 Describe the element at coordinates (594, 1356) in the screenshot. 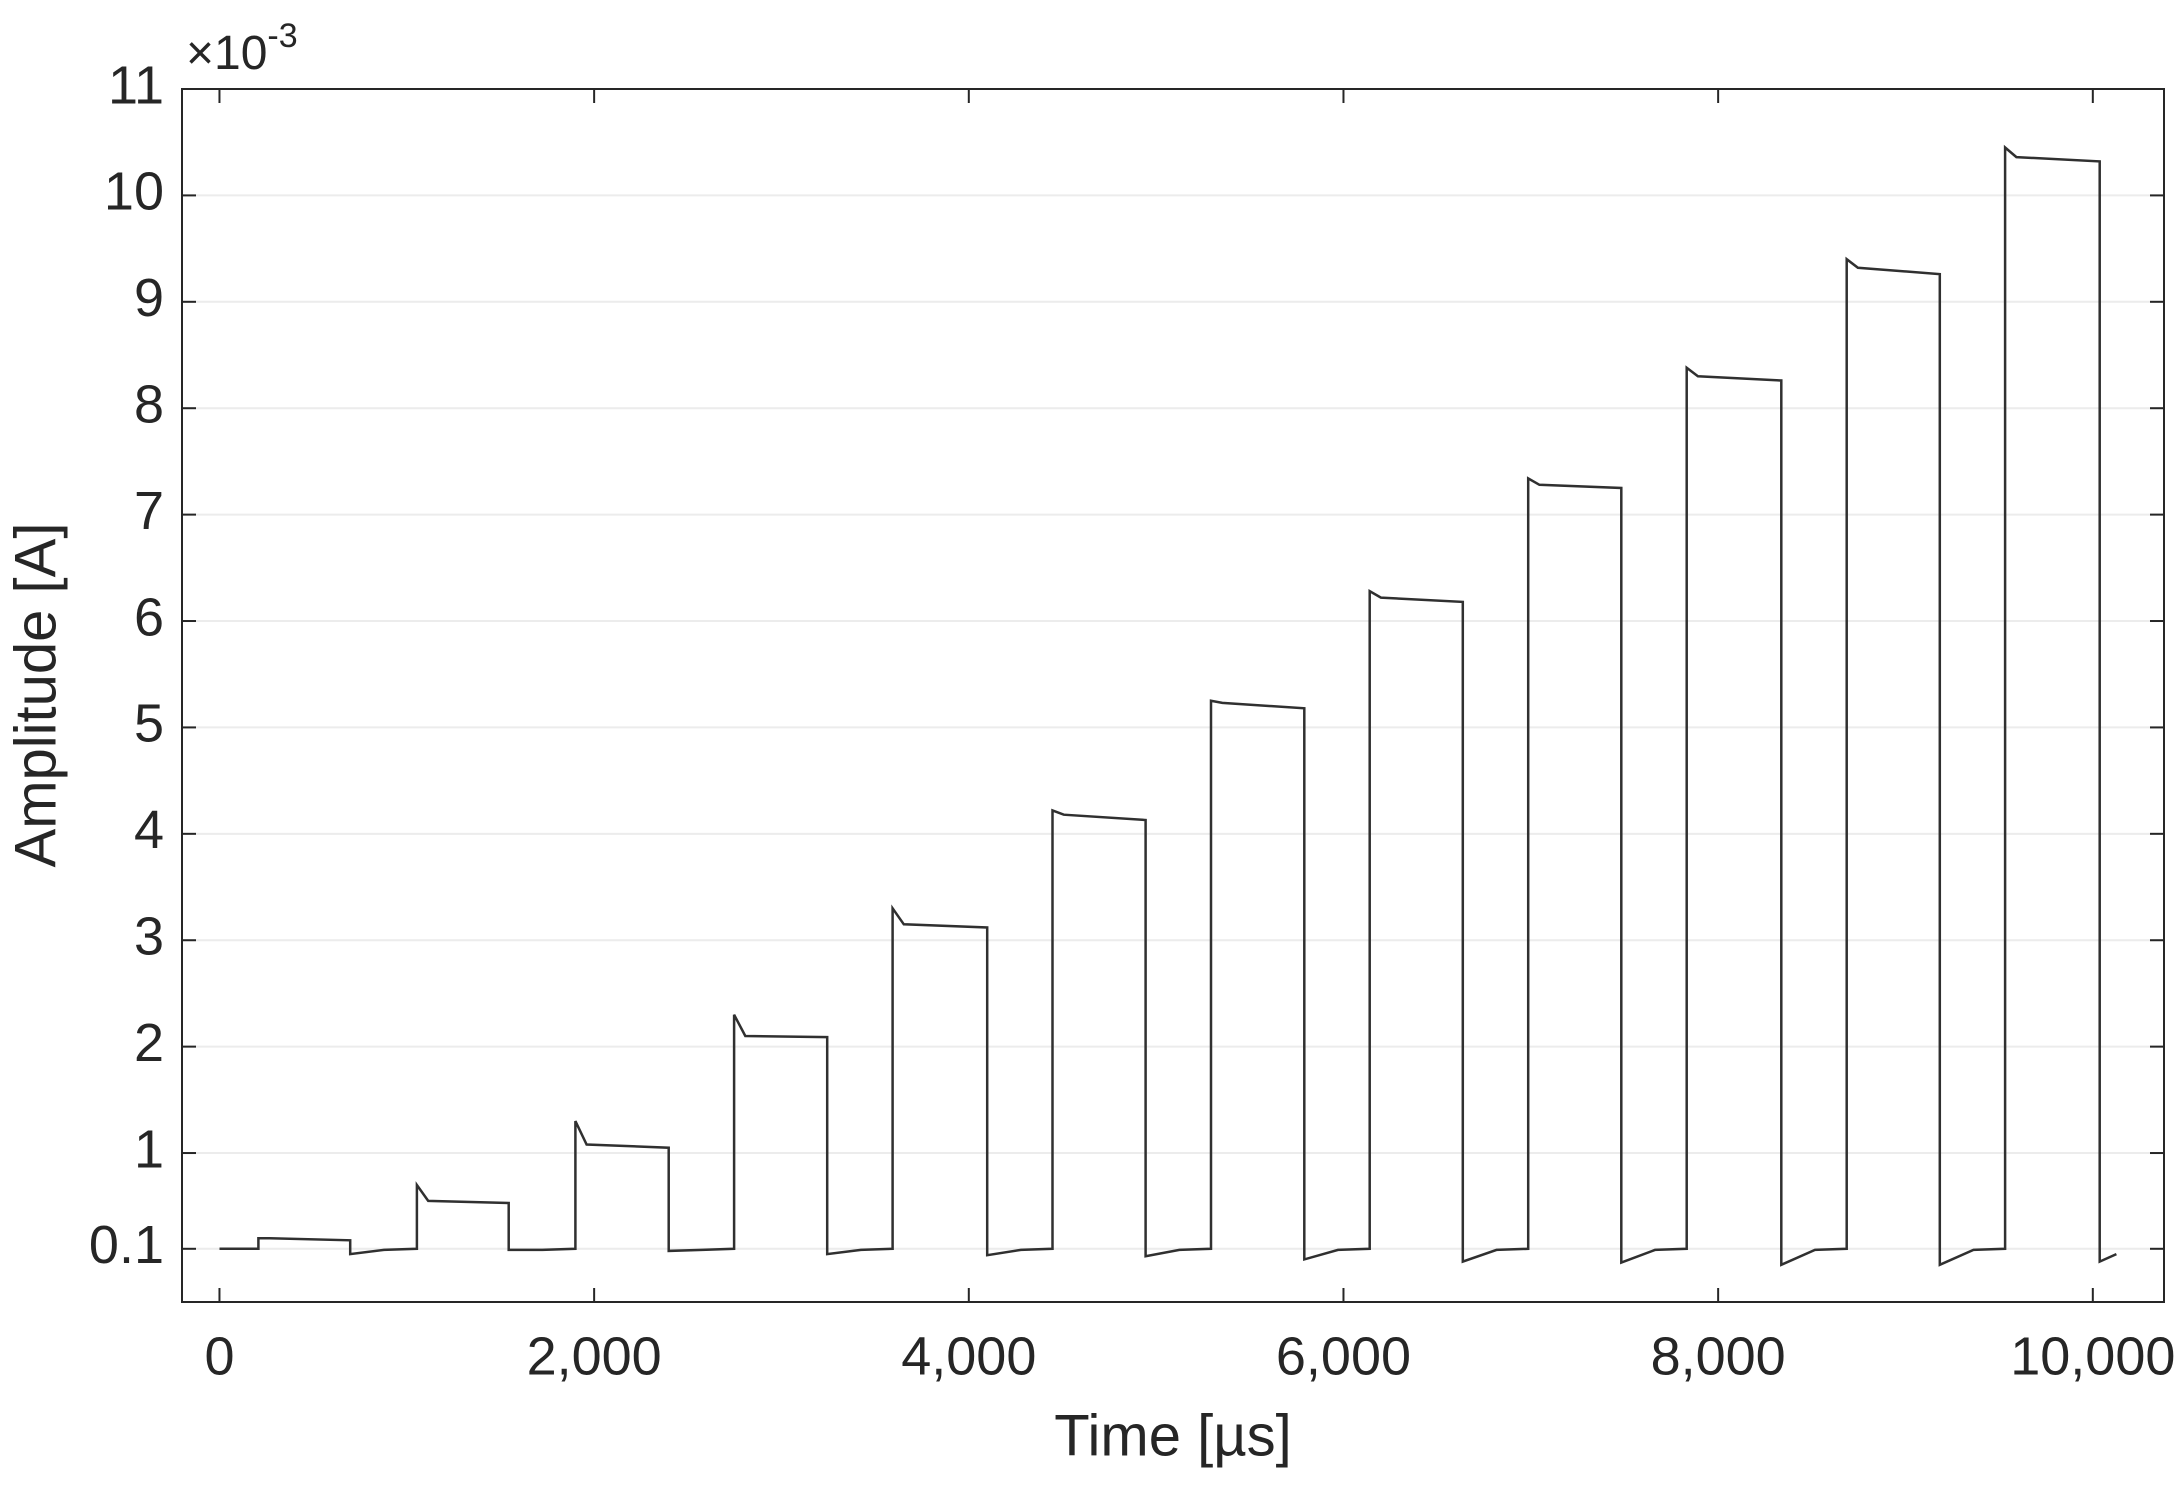

I see `x-tick-label: 2,000` at that location.